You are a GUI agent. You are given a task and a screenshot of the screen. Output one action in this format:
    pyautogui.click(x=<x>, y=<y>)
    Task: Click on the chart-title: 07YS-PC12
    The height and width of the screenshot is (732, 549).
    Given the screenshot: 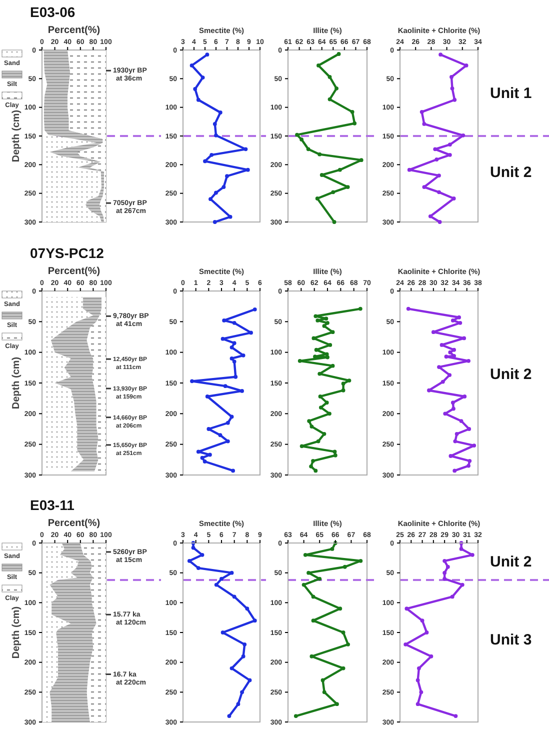 What is the action you would take?
    pyautogui.click(x=67, y=253)
    